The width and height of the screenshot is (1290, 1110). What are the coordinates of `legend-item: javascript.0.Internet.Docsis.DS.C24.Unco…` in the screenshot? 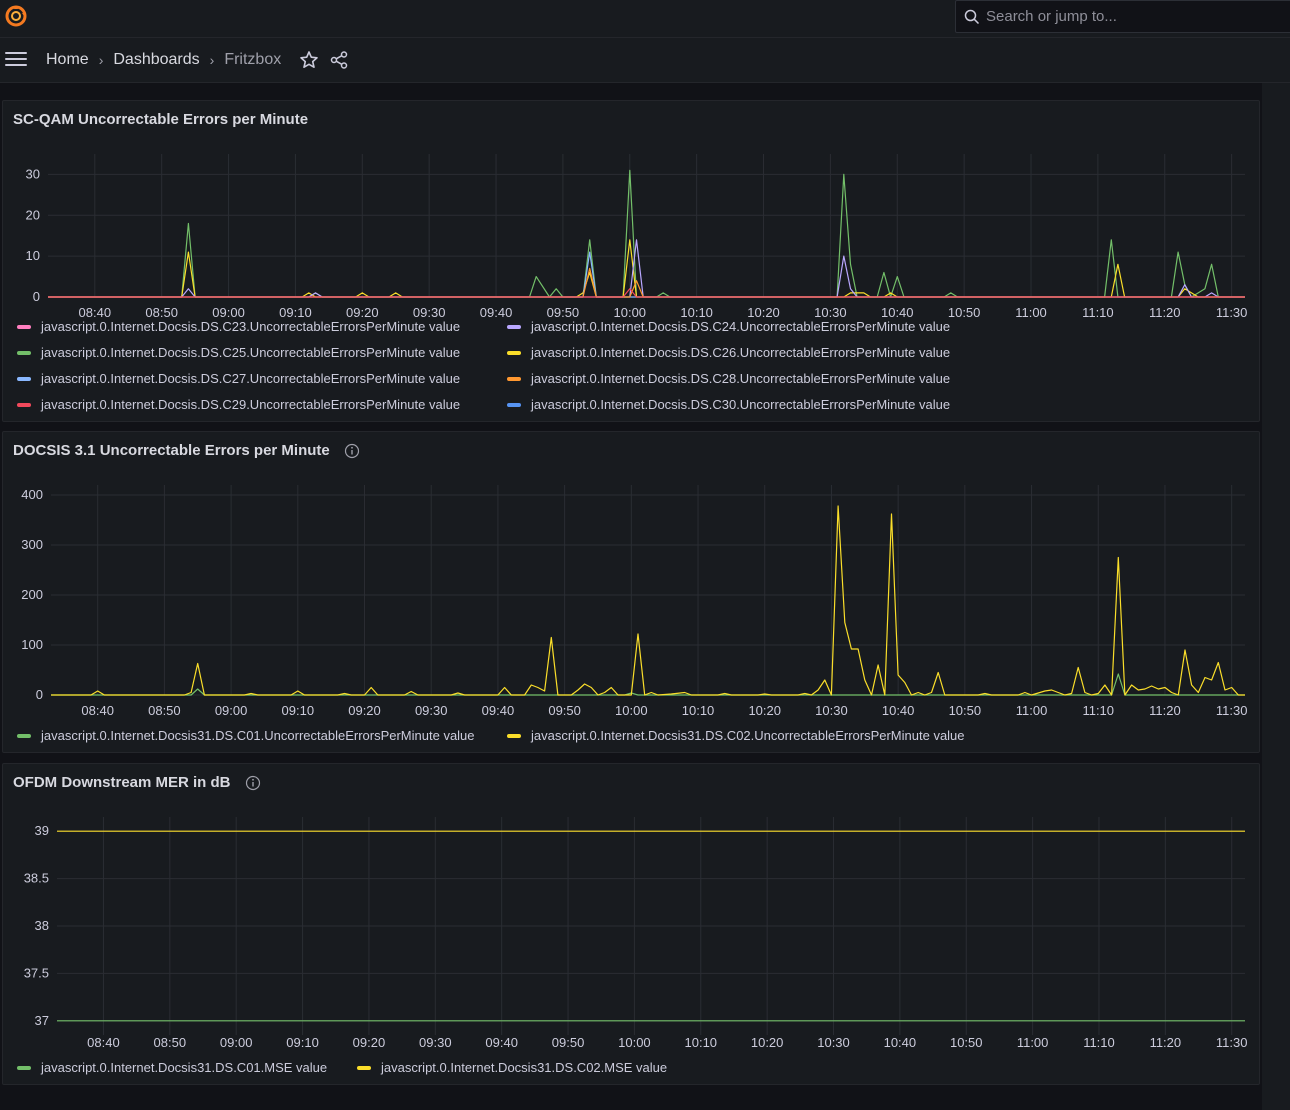 It's located at (728, 326).